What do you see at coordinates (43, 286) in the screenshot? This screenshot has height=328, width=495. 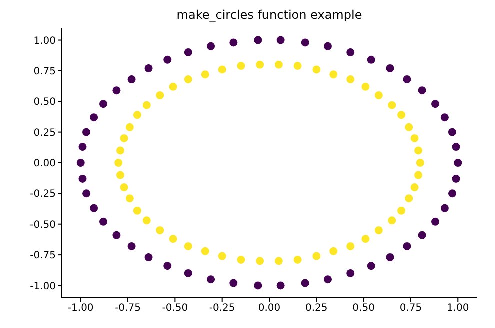 I see `y-tick-label: -1.00` at bounding box center [43, 286].